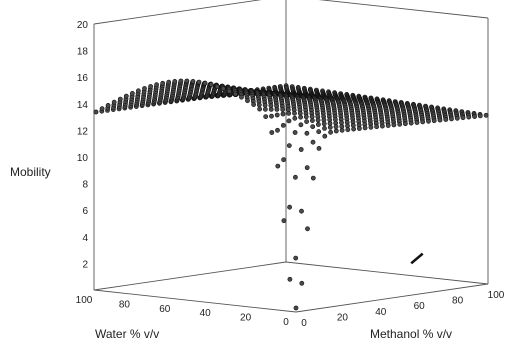 The image size is (506, 358). What do you see at coordinates (83, 52) in the screenshot?
I see `z-tick-label: 18` at bounding box center [83, 52].